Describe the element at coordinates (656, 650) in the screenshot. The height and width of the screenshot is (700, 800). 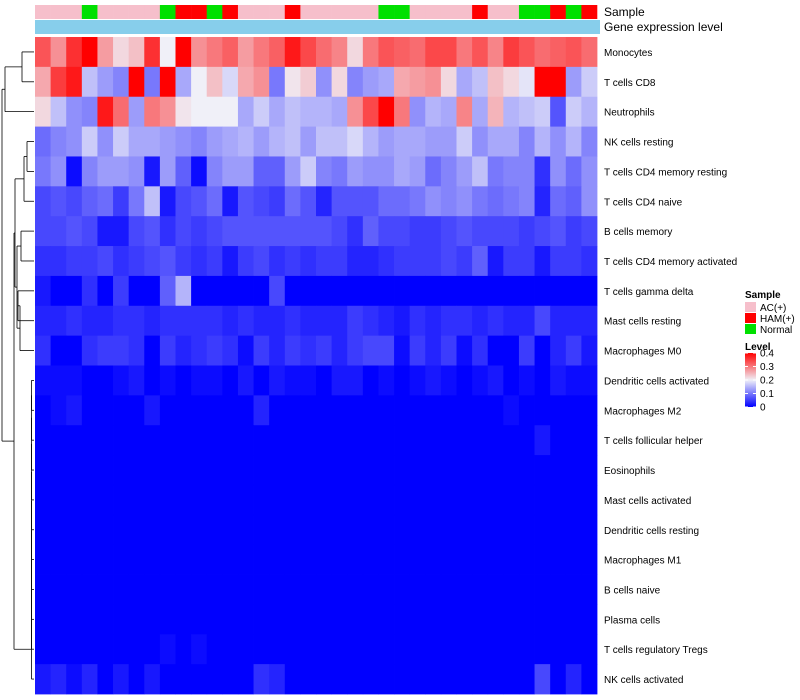
I see `row-label: T cells regulatory Tregs` at that location.